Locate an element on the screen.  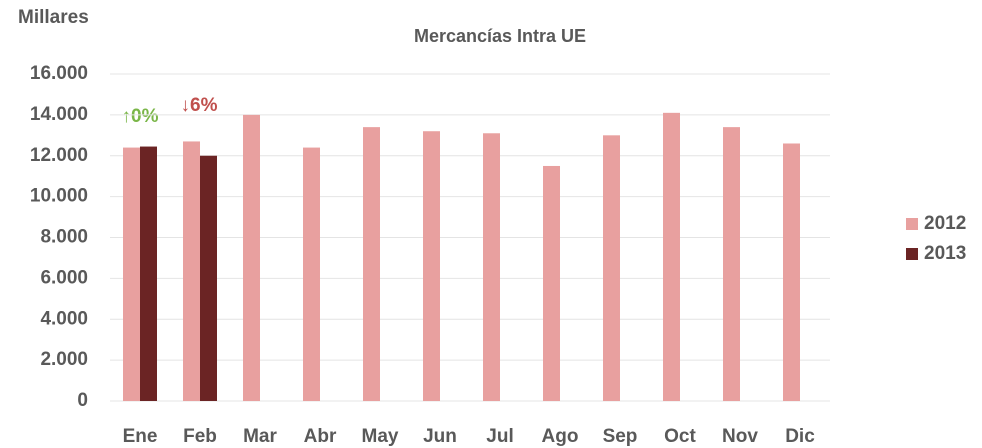
annotation: ↑0% is located at coordinates (140, 116).